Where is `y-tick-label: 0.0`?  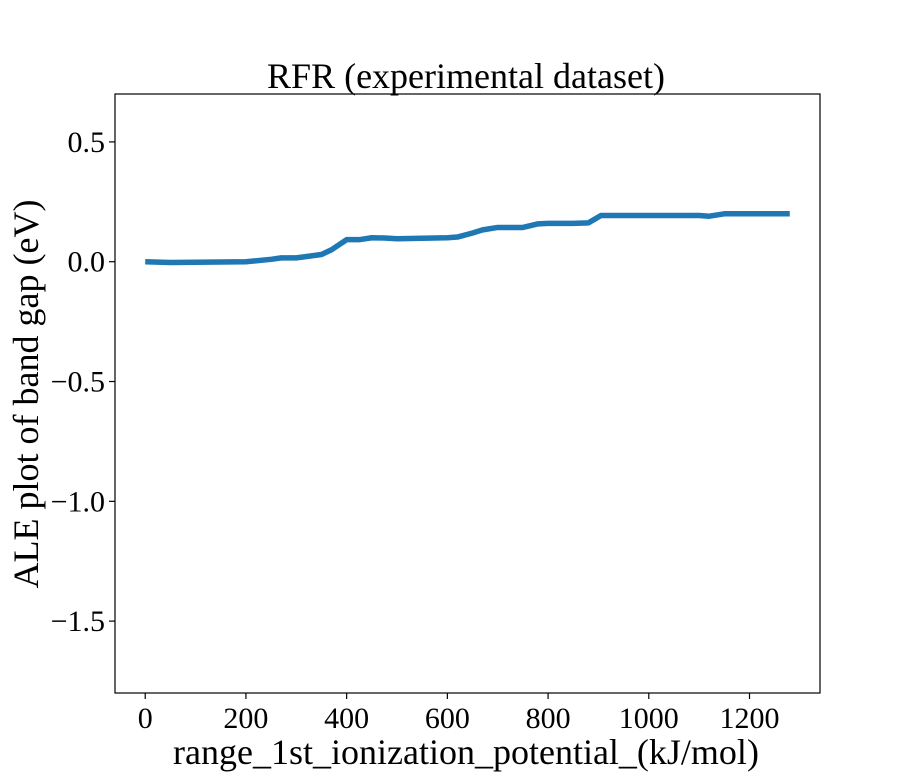 y-tick-label: 0.0 is located at coordinates (87, 262).